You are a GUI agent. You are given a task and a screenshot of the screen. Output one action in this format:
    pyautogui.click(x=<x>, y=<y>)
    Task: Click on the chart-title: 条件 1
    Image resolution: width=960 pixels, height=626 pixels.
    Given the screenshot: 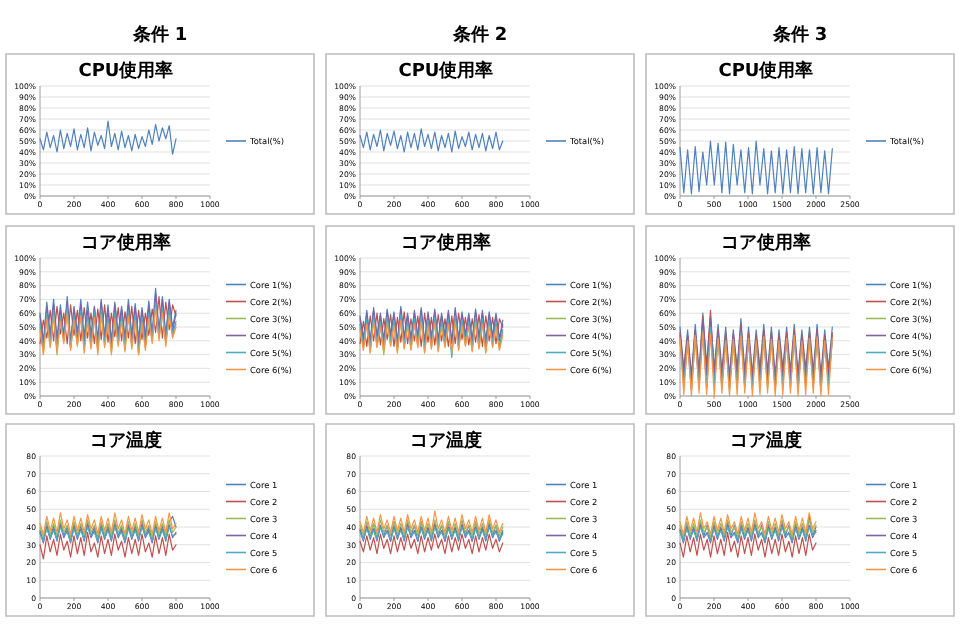 What is the action you would take?
    pyautogui.click(x=159, y=35)
    